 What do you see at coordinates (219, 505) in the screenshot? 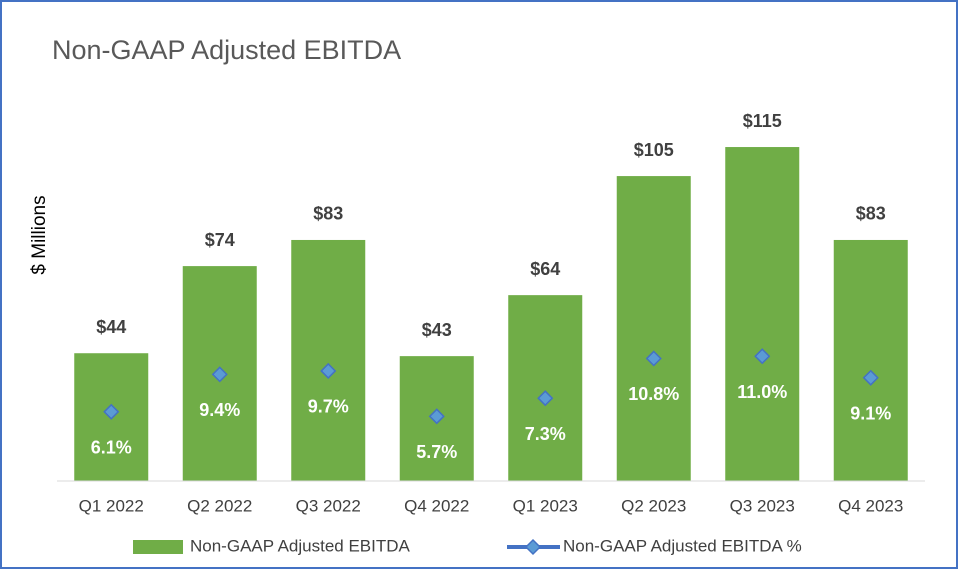
I see `x-tick-label: Q2 2022` at bounding box center [219, 505].